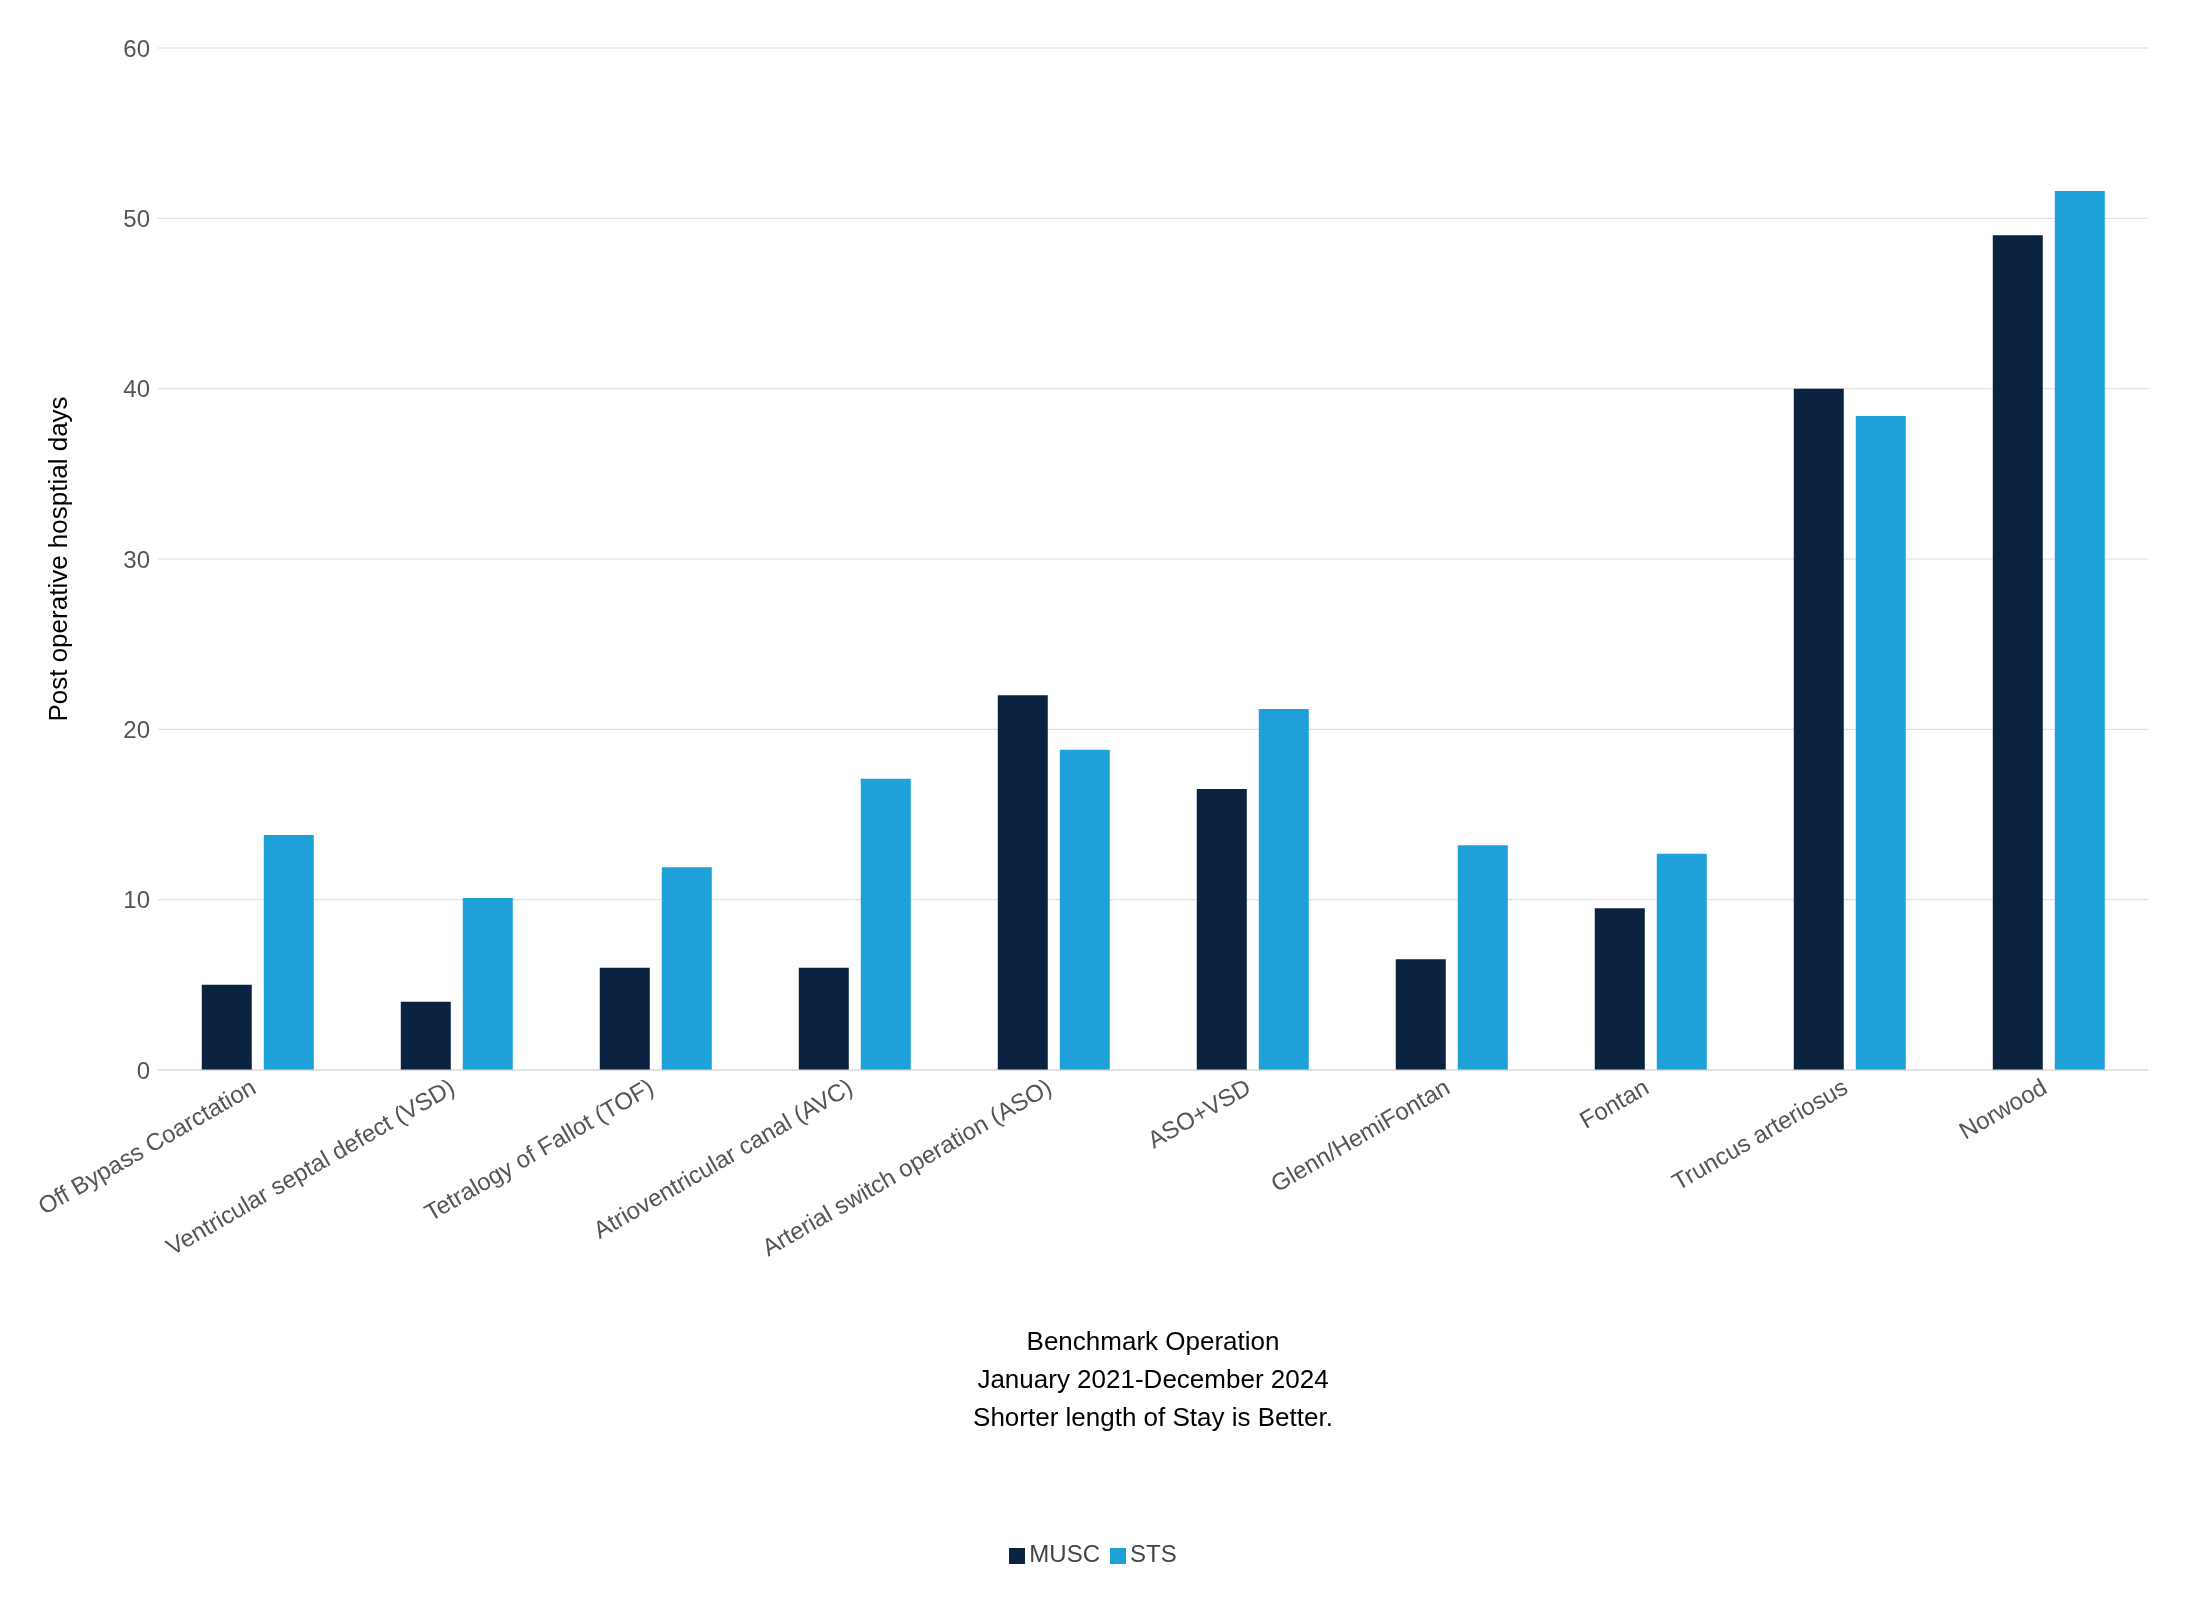 The width and height of the screenshot is (2200, 1600). I want to click on y-tick-label: 30, so click(136, 559).